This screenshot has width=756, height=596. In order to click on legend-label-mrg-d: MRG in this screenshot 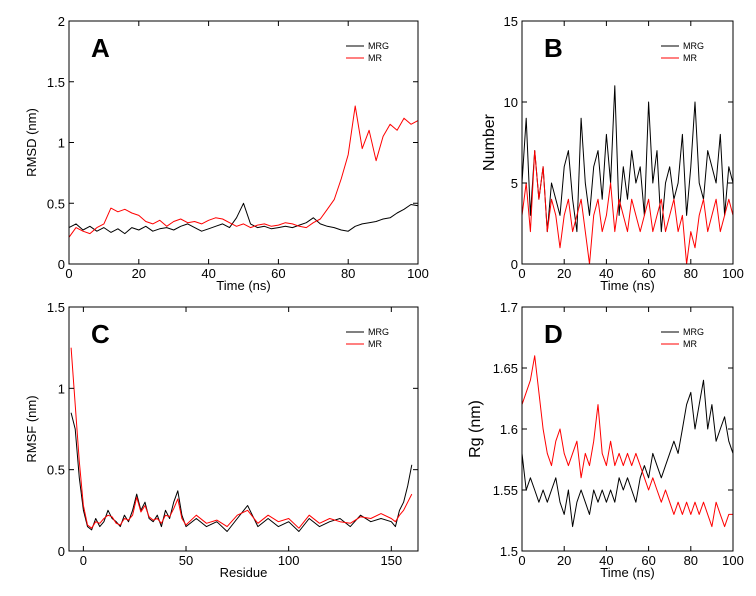, I will do `click(693, 332)`.